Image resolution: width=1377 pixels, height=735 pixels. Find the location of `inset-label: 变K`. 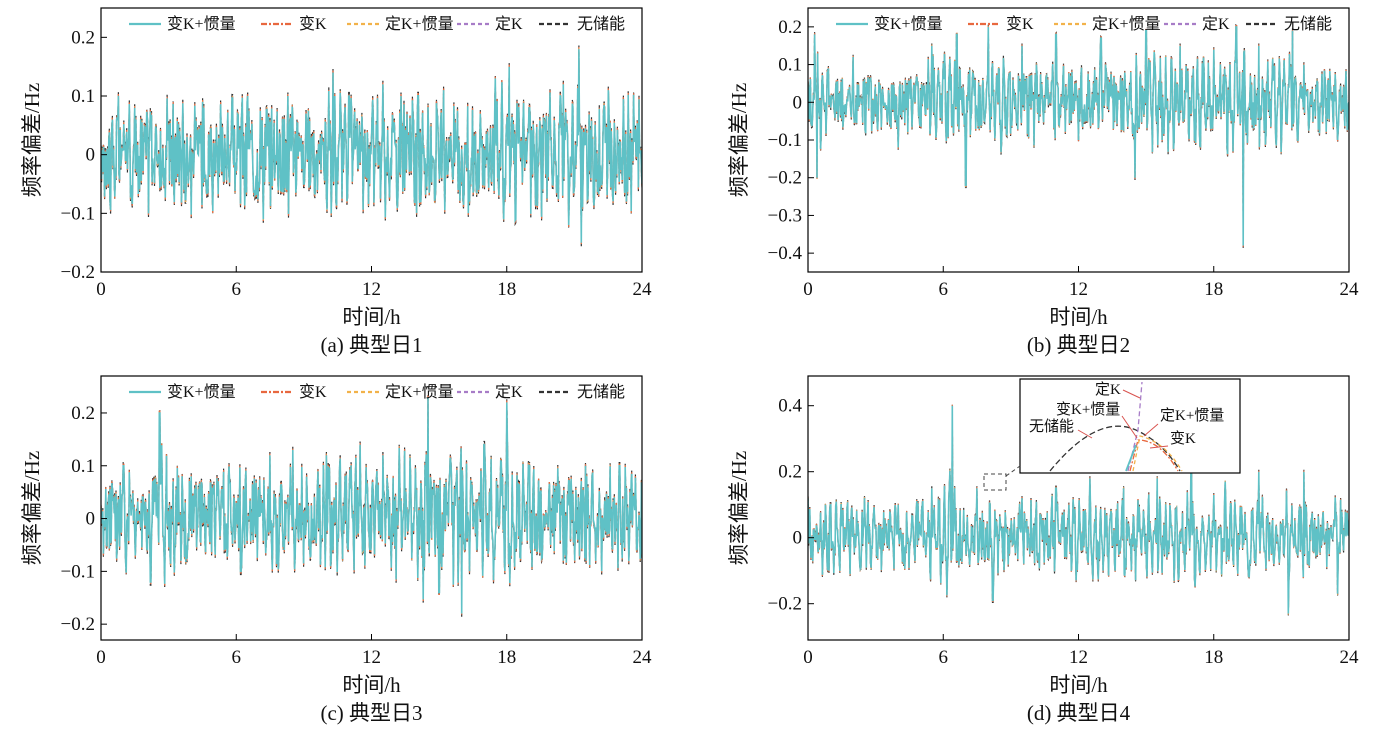

inset-label: 变K is located at coordinates (1183, 438).